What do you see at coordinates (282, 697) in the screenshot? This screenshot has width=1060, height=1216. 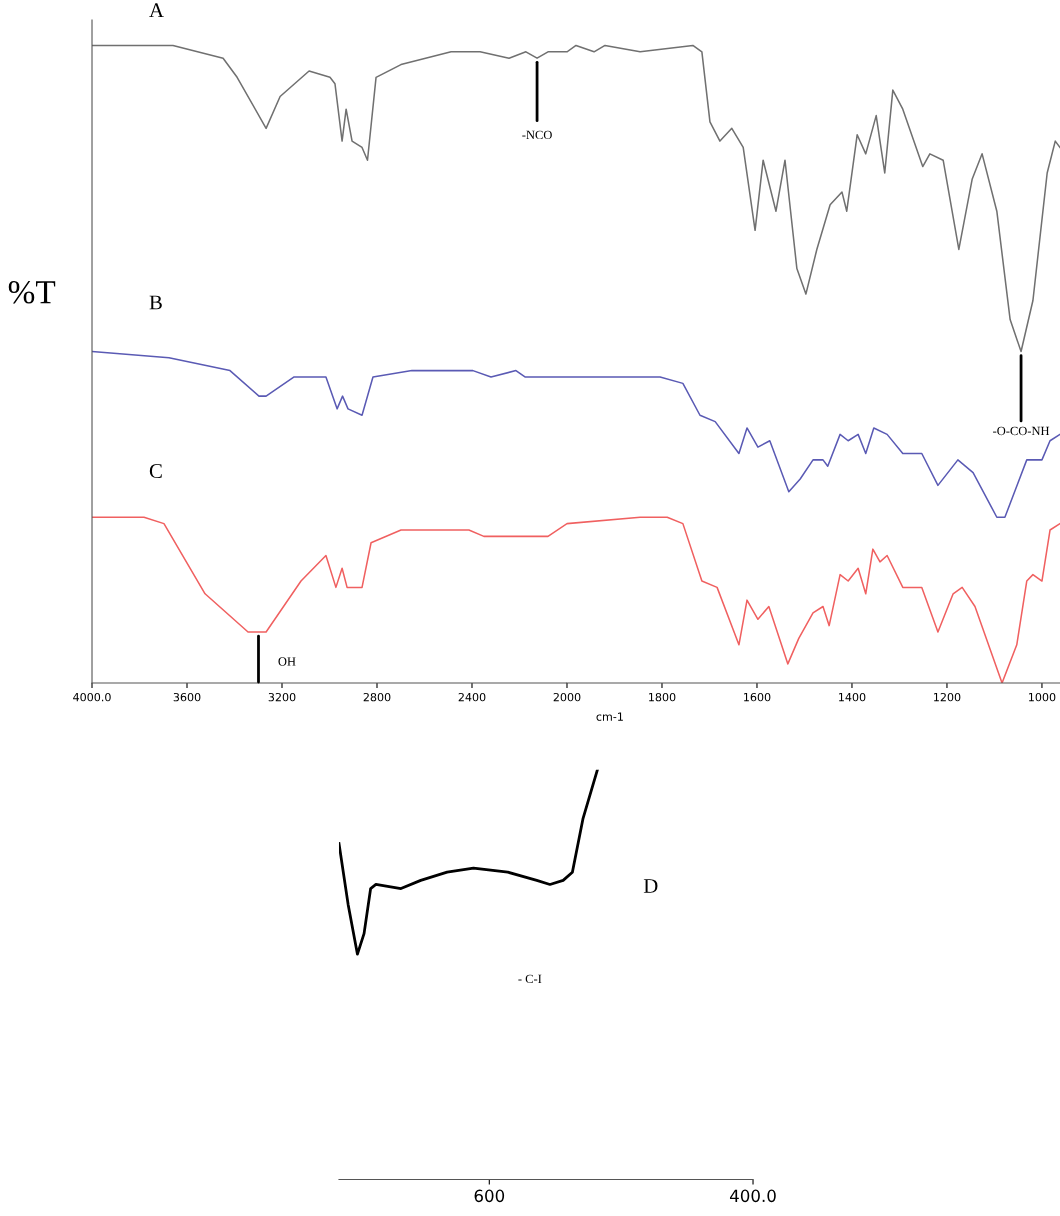 I see `x-tick-label: 3200` at bounding box center [282, 697].